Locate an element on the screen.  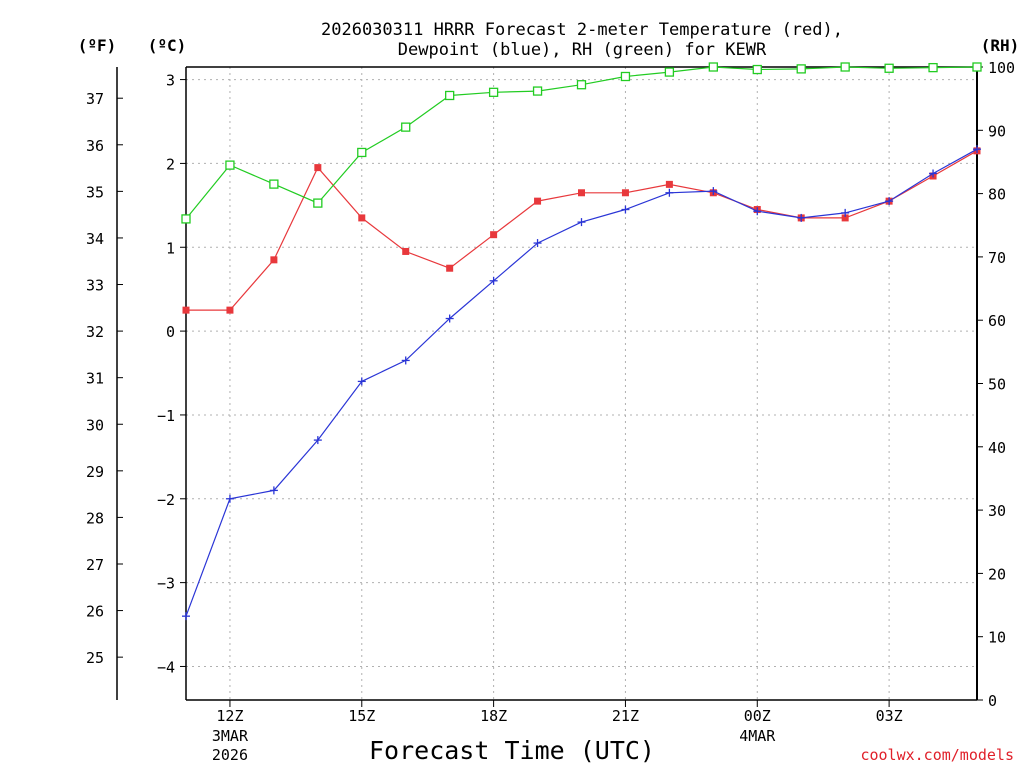
rh-tick-label: 40 is located at coordinates (997, 448).